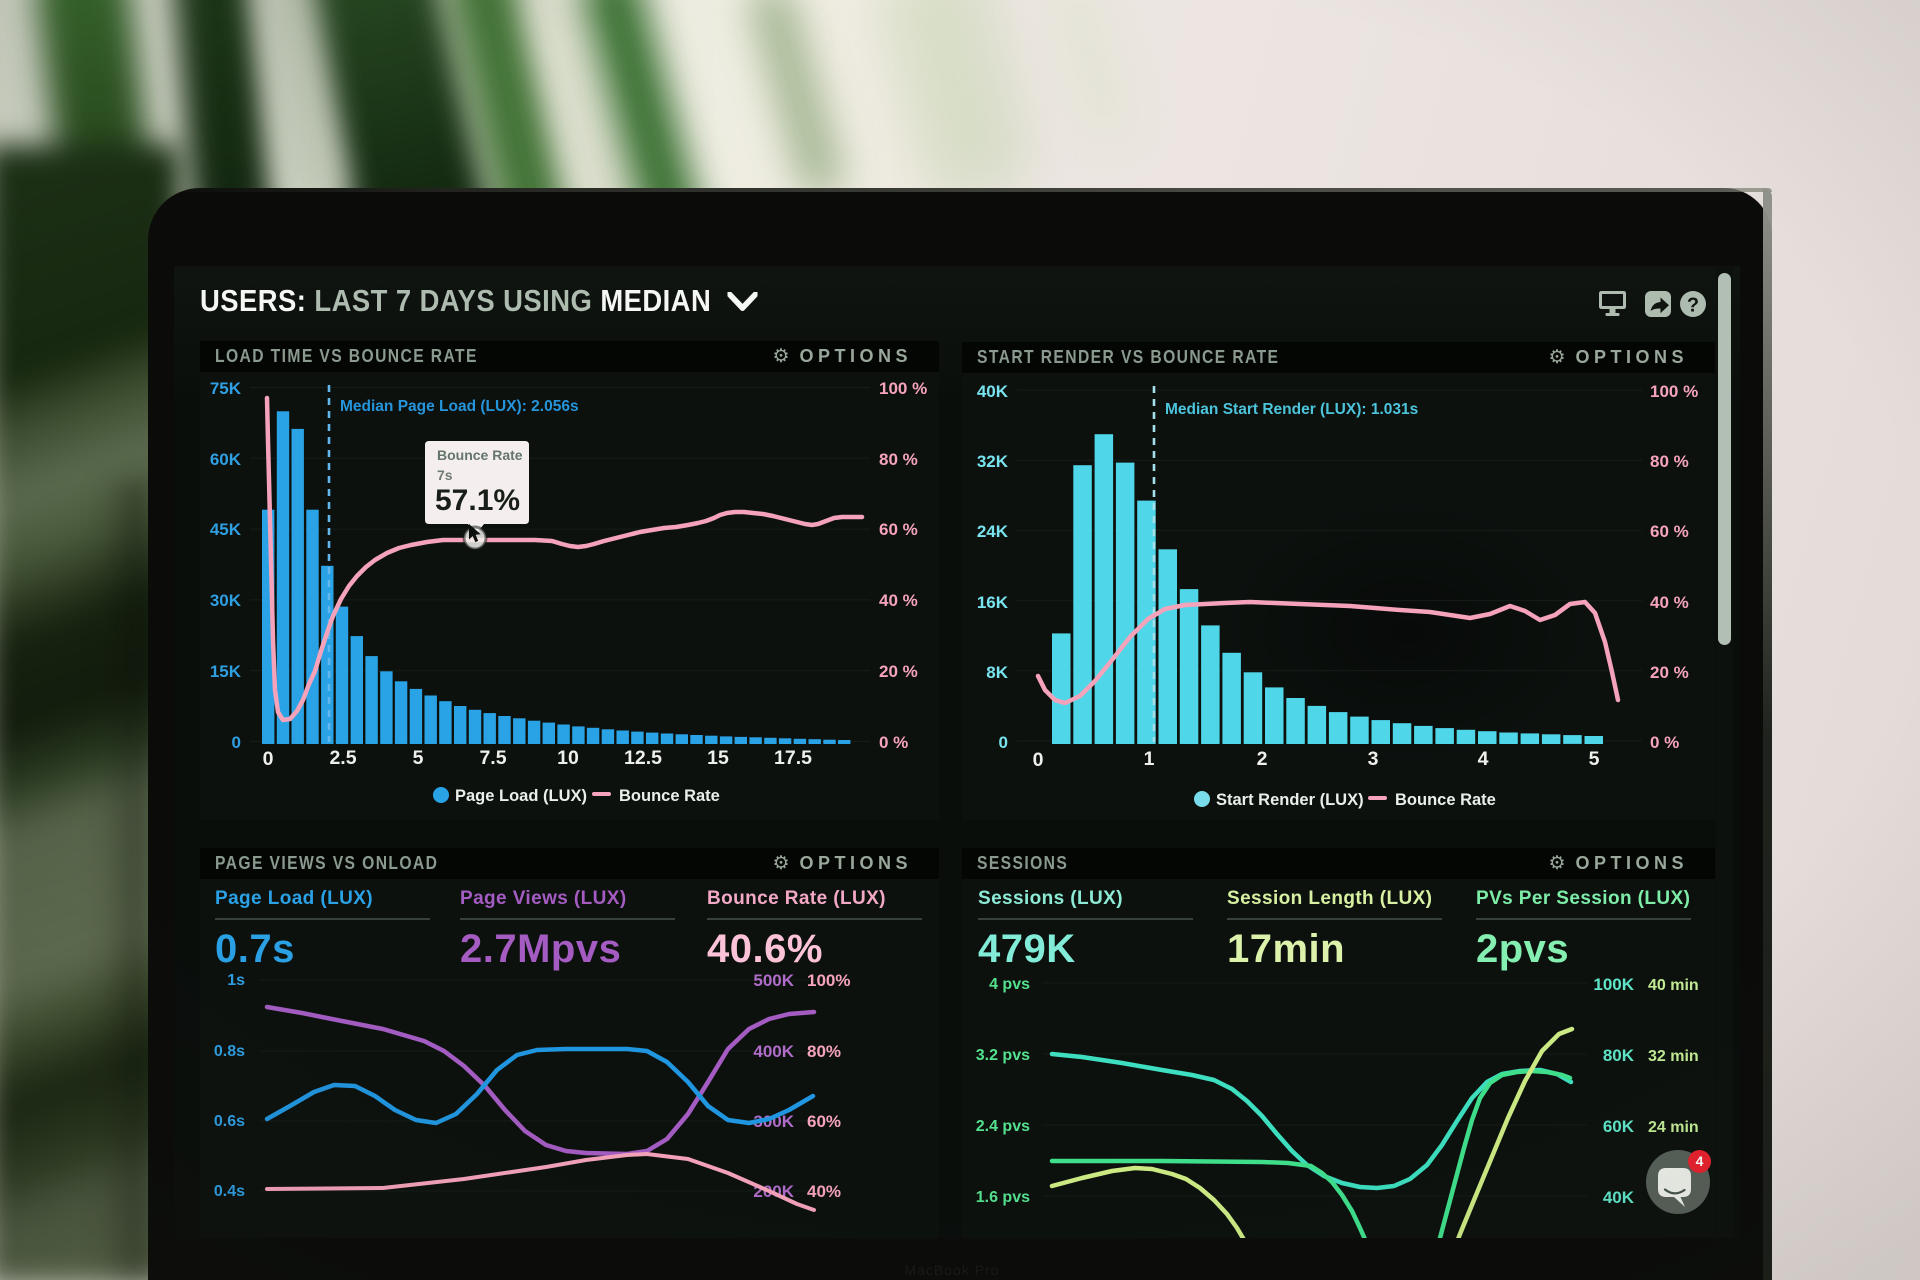 This screenshot has height=1280, width=1920. I want to click on svg-text: 60%, so click(824, 1121).